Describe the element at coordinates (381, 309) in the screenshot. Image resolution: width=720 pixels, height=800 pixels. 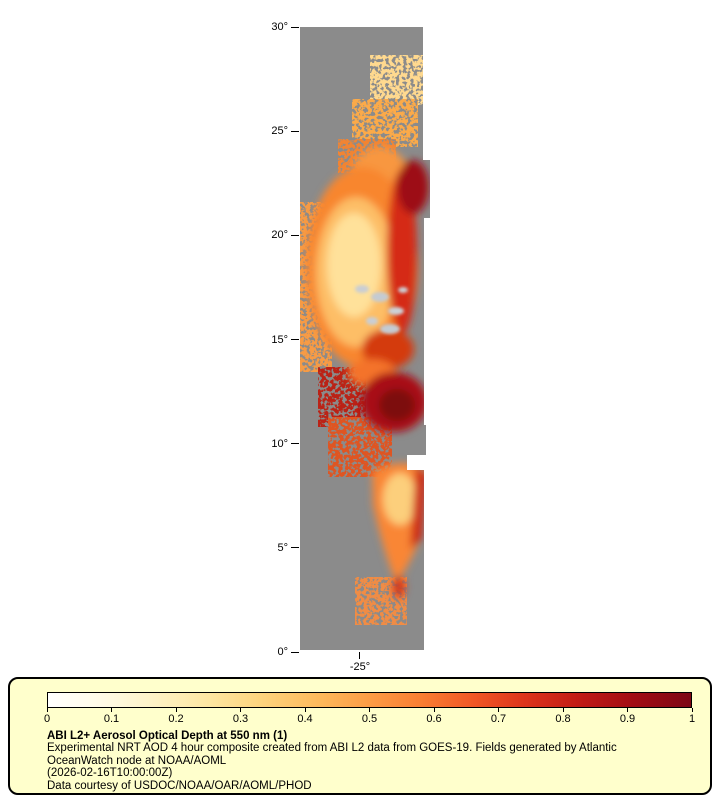
I see `cloud-patches` at that location.